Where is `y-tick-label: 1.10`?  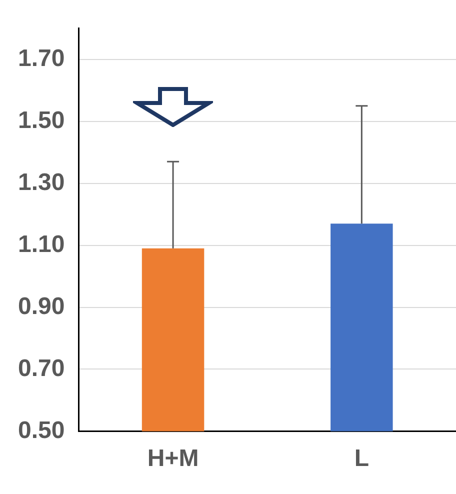
y-tick-label: 1.10 is located at coordinates (41, 244).